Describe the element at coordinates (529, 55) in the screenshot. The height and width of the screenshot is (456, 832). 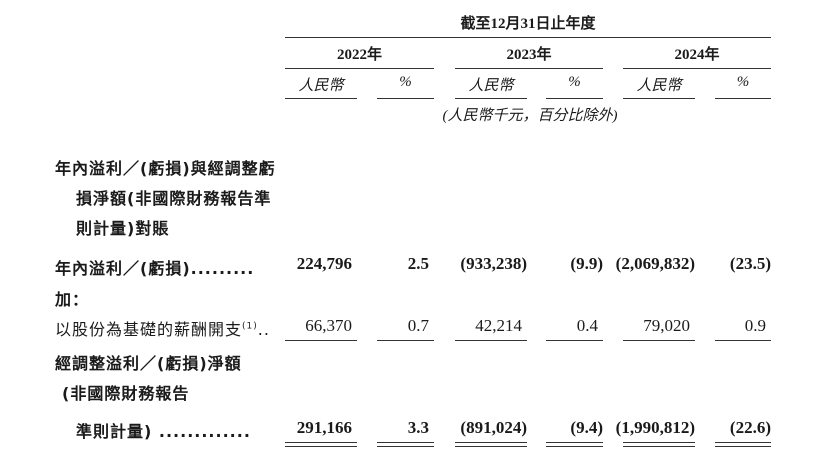
I see `year-2023: 2023年` at that location.